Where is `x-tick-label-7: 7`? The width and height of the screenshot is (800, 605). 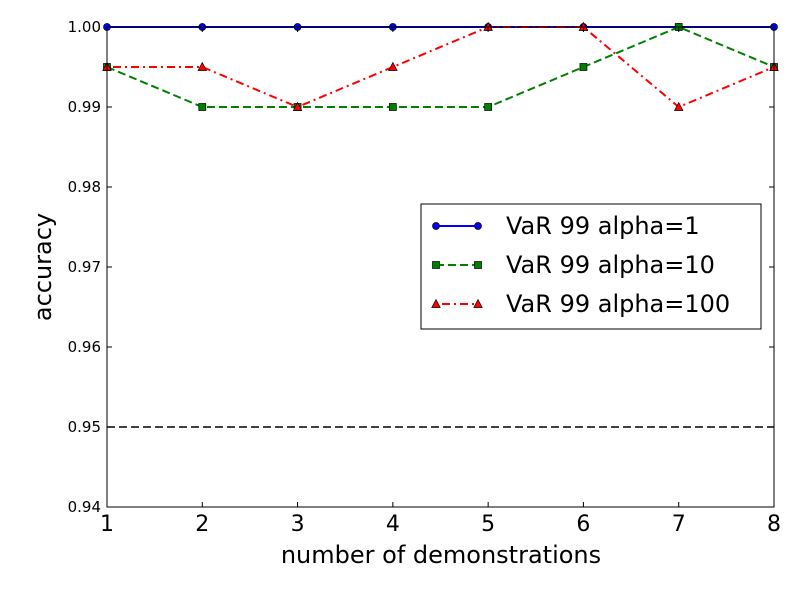
x-tick-label-7: 7 is located at coordinates (679, 524).